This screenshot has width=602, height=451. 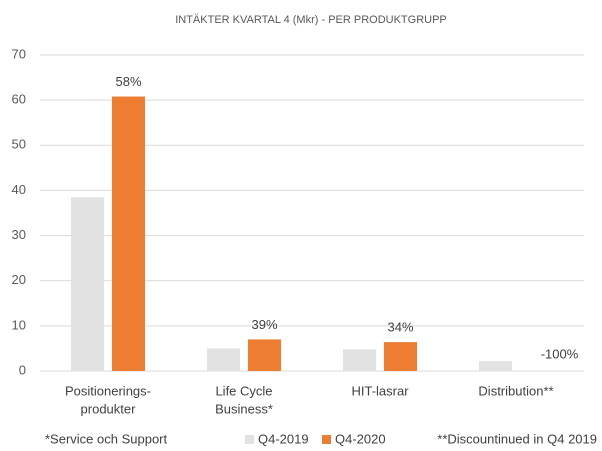 What do you see at coordinates (360, 438) in the screenshot?
I see `legend-label: Q4-2020` at bounding box center [360, 438].